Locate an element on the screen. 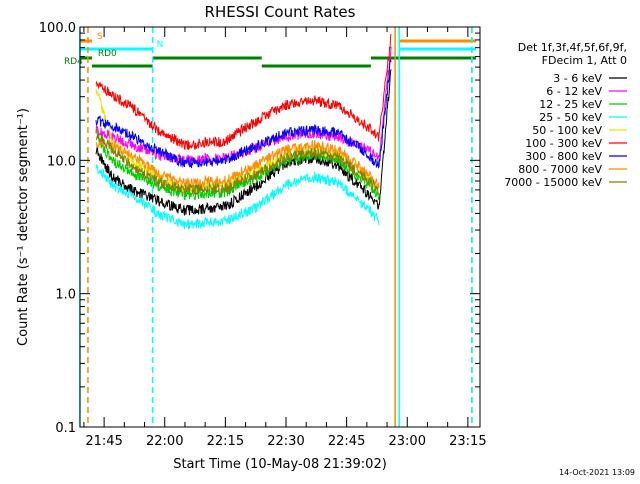  x-tick-label: 21:45 is located at coordinates (103, 441).